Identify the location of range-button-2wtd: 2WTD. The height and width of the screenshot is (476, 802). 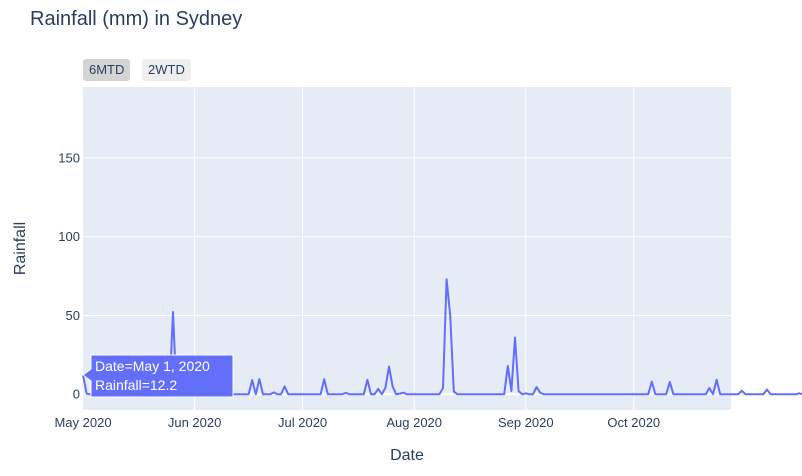
(166, 70).